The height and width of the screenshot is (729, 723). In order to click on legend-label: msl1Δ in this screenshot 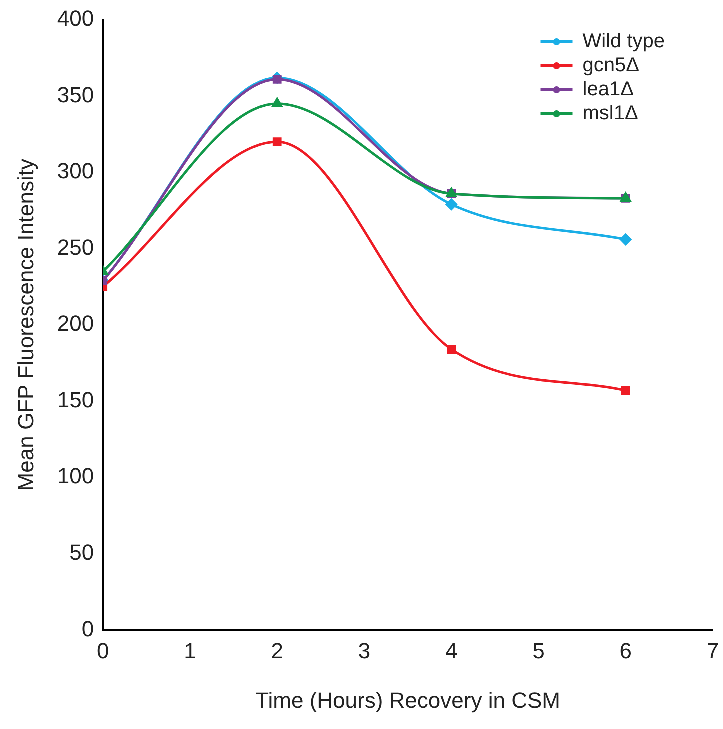, I will do `click(610, 113)`.